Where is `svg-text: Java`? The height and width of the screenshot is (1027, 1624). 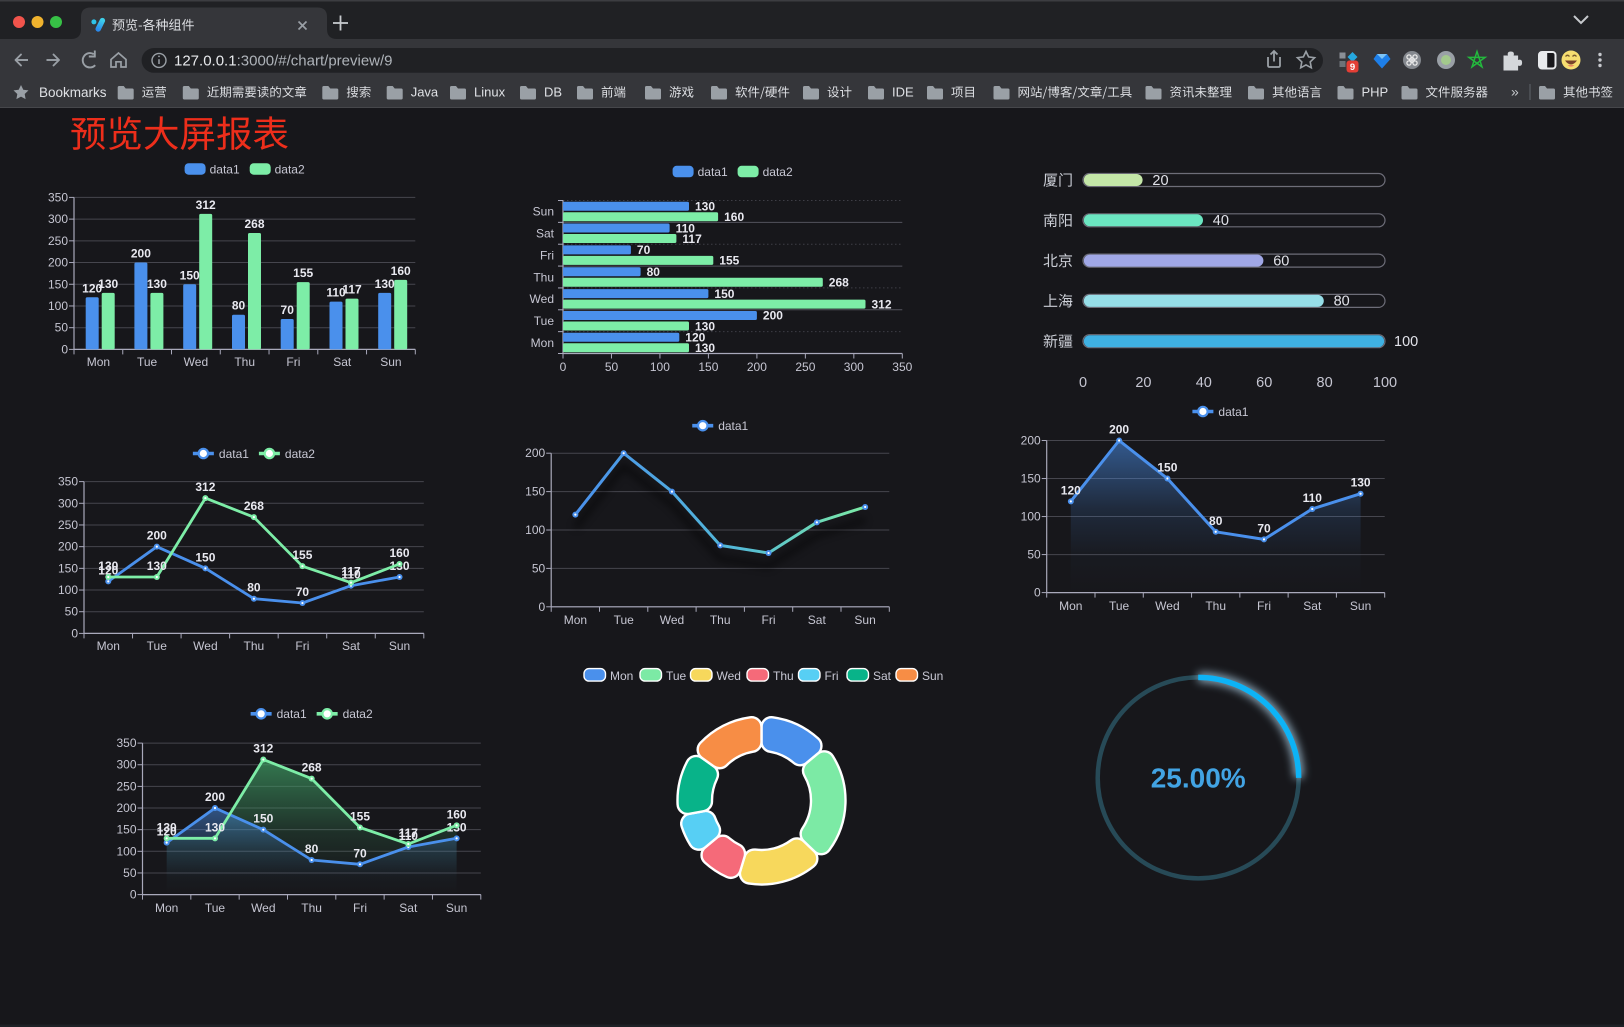 svg-text: Java is located at coordinates (425, 92).